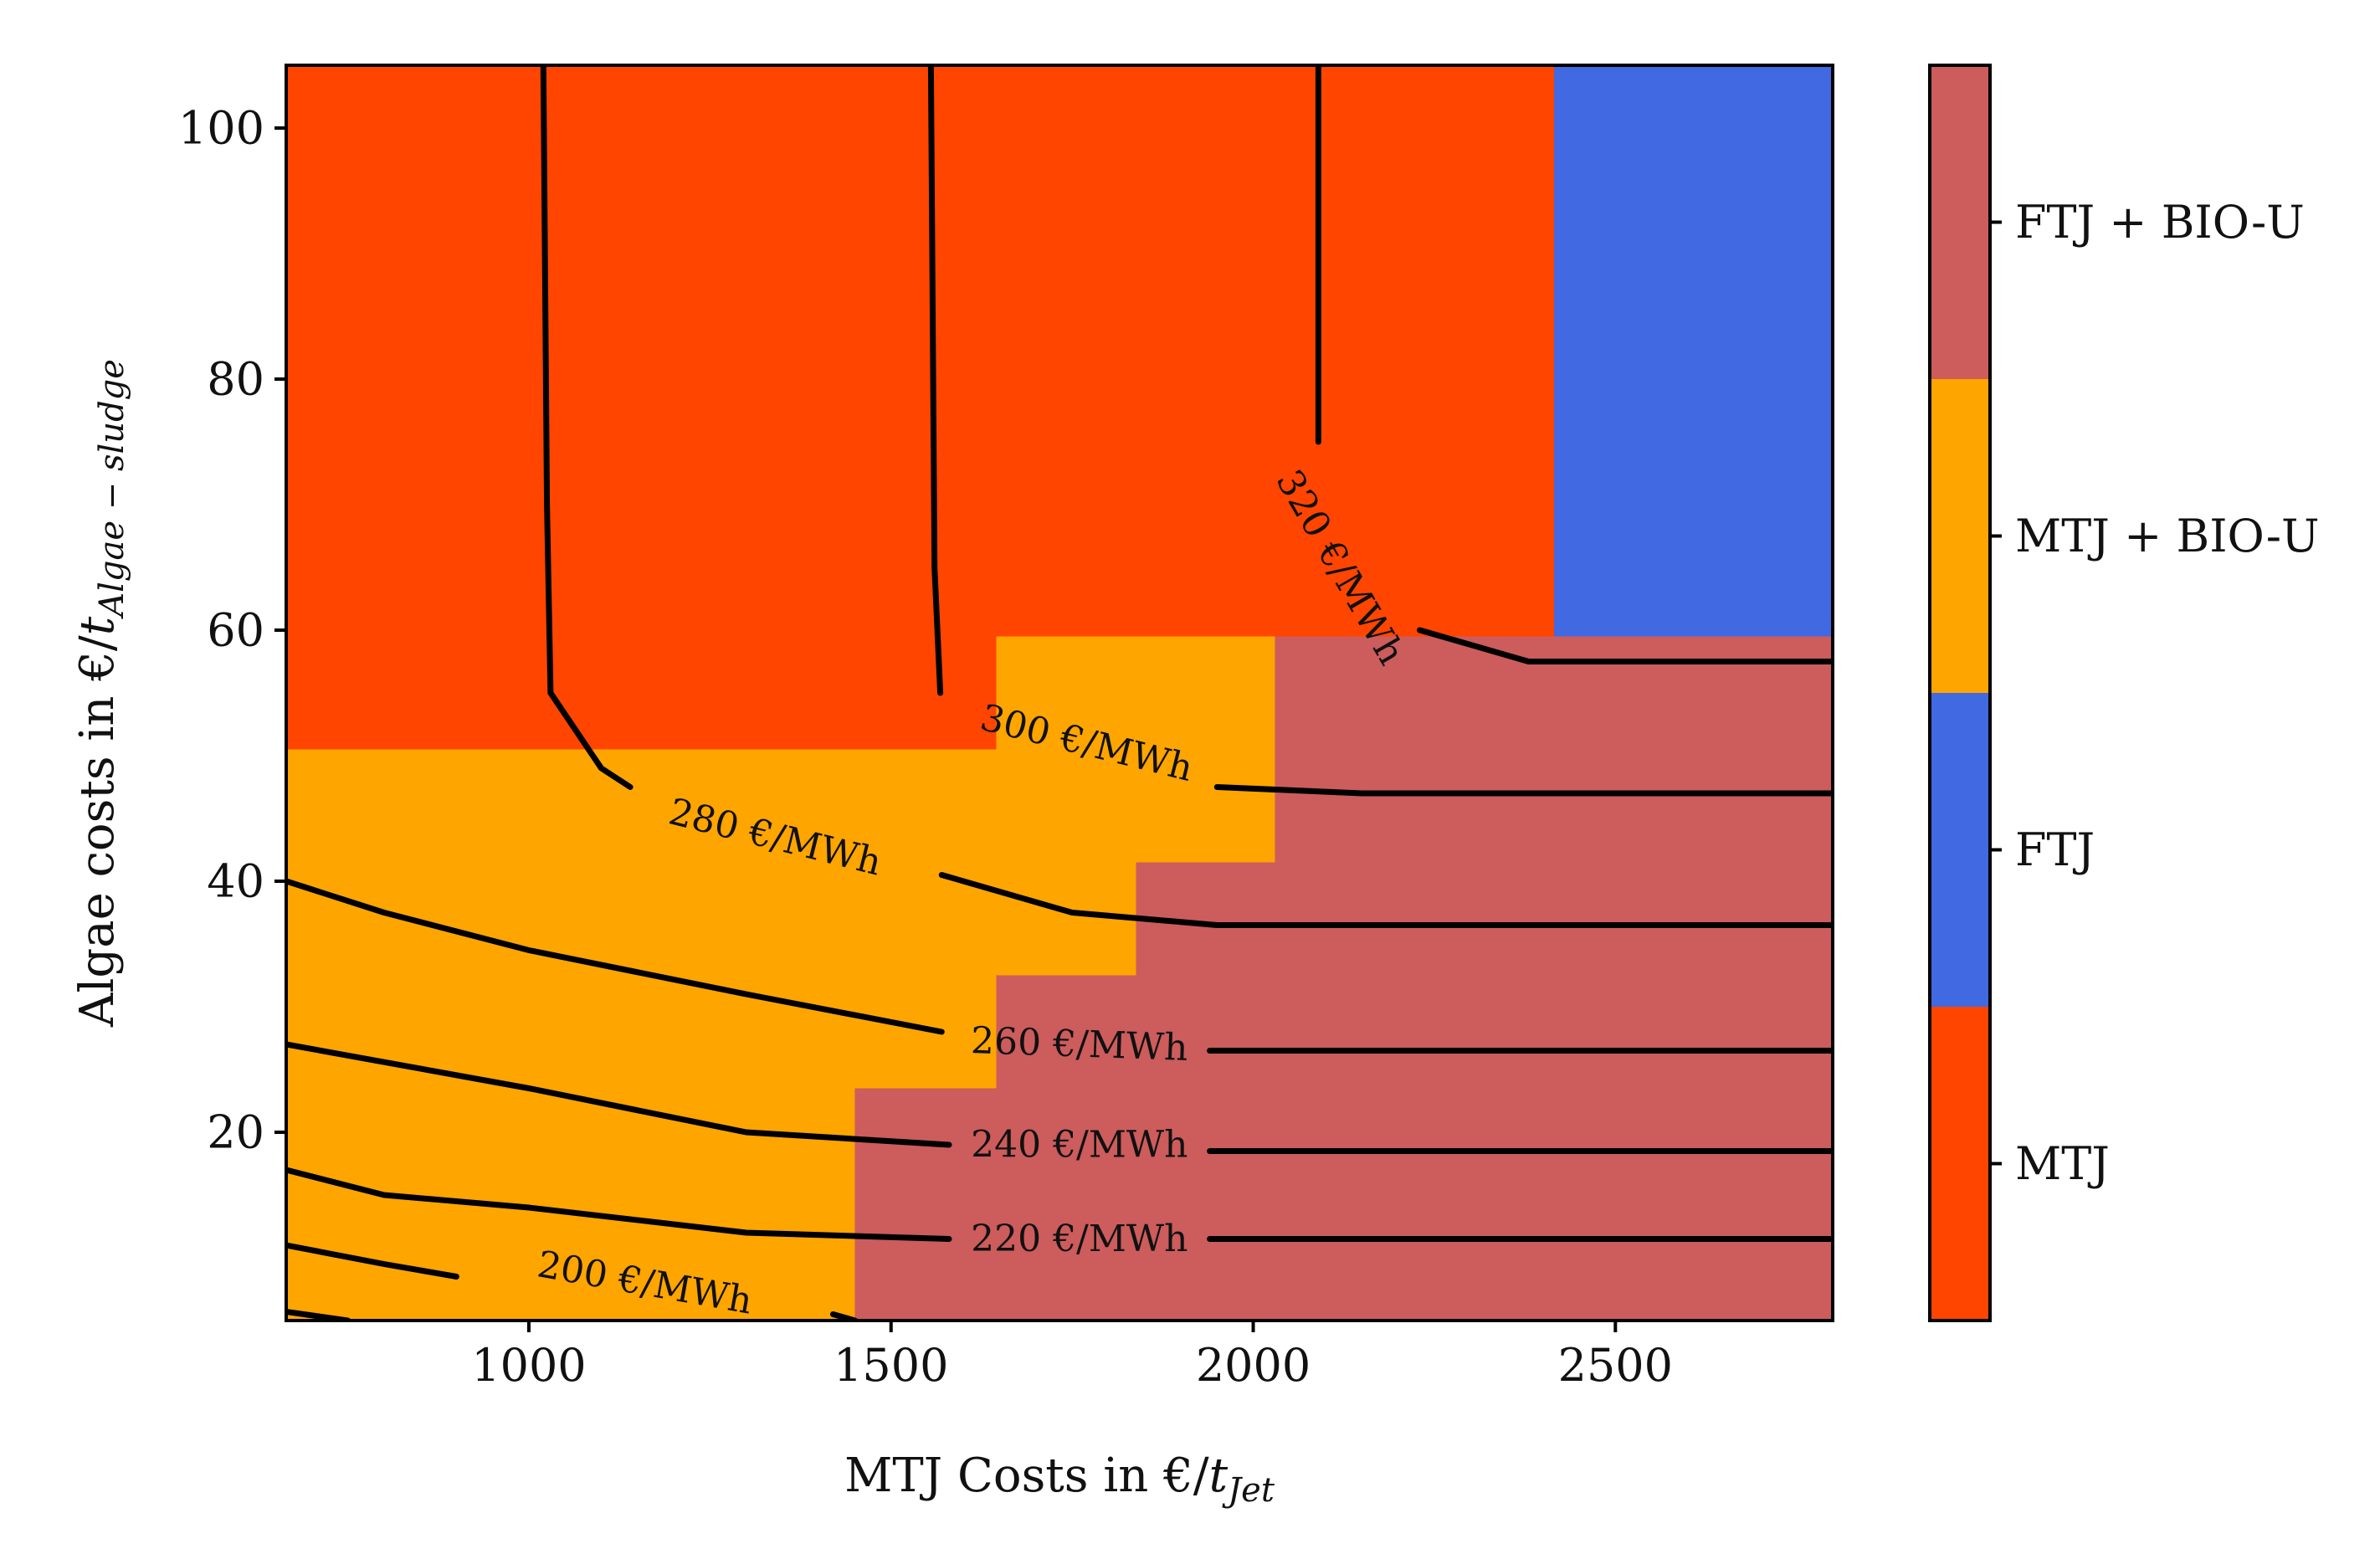  Describe the element at coordinates (1960, 850) in the screenshot. I see `colorbar-swatch-ftj` at that location.